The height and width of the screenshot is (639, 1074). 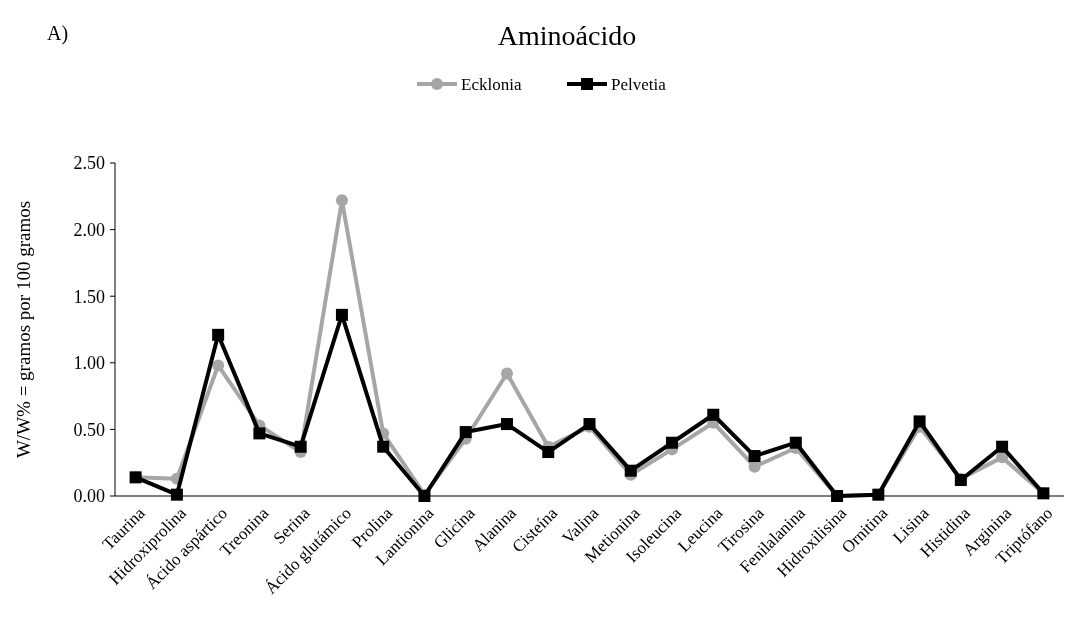 What do you see at coordinates (491, 84) in the screenshot?
I see `legend-label: Ecklonia` at bounding box center [491, 84].